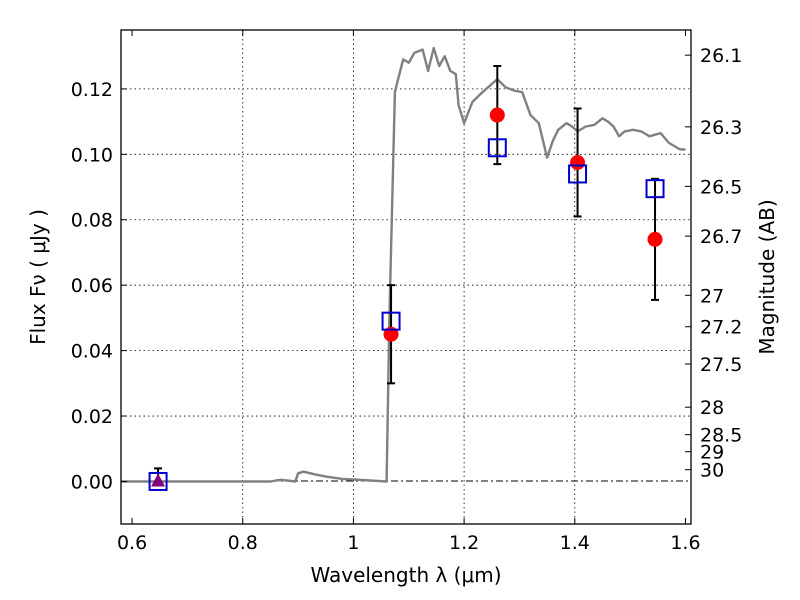 This screenshot has height=600, width=800. I want to click on magnitude-tick-label: 26.7, so click(721, 237).